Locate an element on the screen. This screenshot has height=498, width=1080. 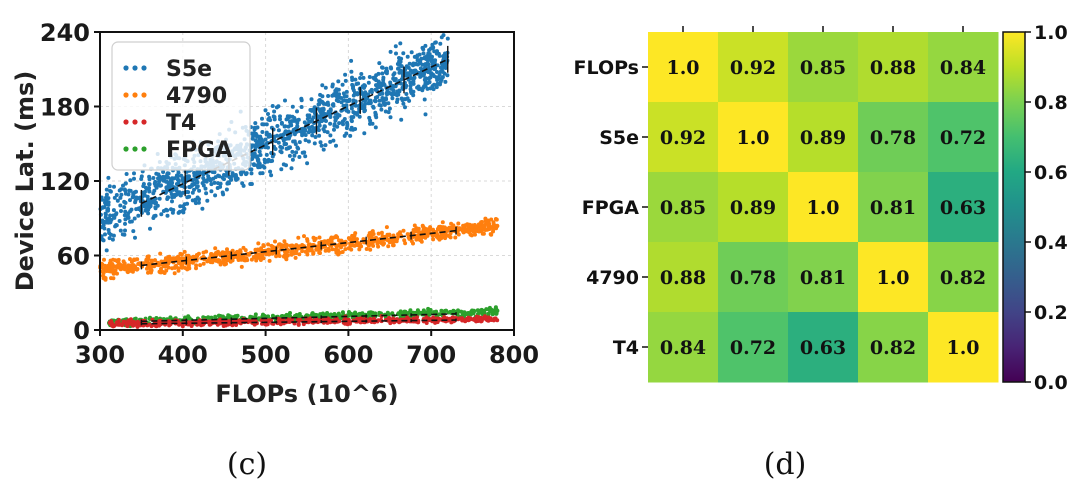
heatmap-cell: 0.92 is located at coordinates (753, 67).